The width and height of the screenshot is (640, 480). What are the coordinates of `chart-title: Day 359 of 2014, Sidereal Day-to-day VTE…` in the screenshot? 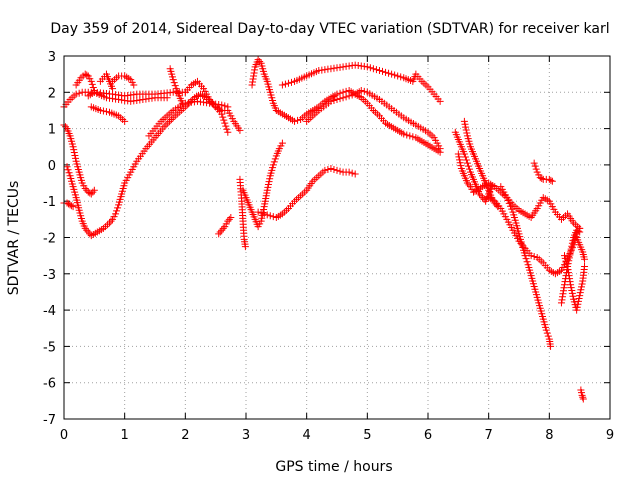 It's located at (329, 29).